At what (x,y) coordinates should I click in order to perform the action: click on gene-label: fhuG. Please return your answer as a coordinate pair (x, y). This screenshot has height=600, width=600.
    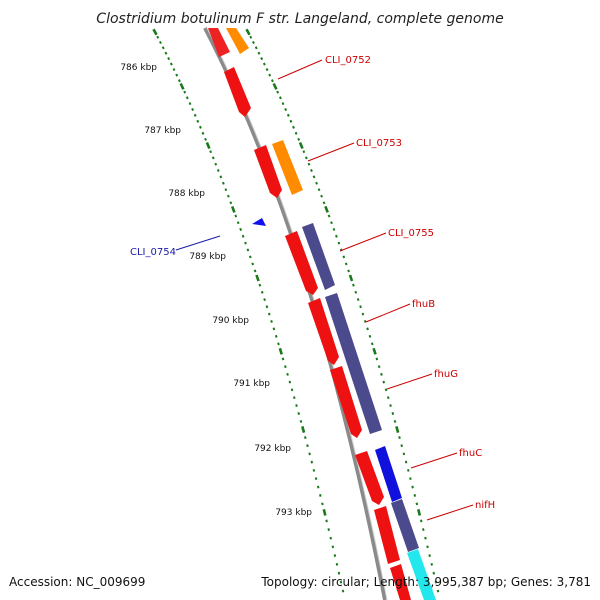
    Looking at the image, I should click on (446, 374).